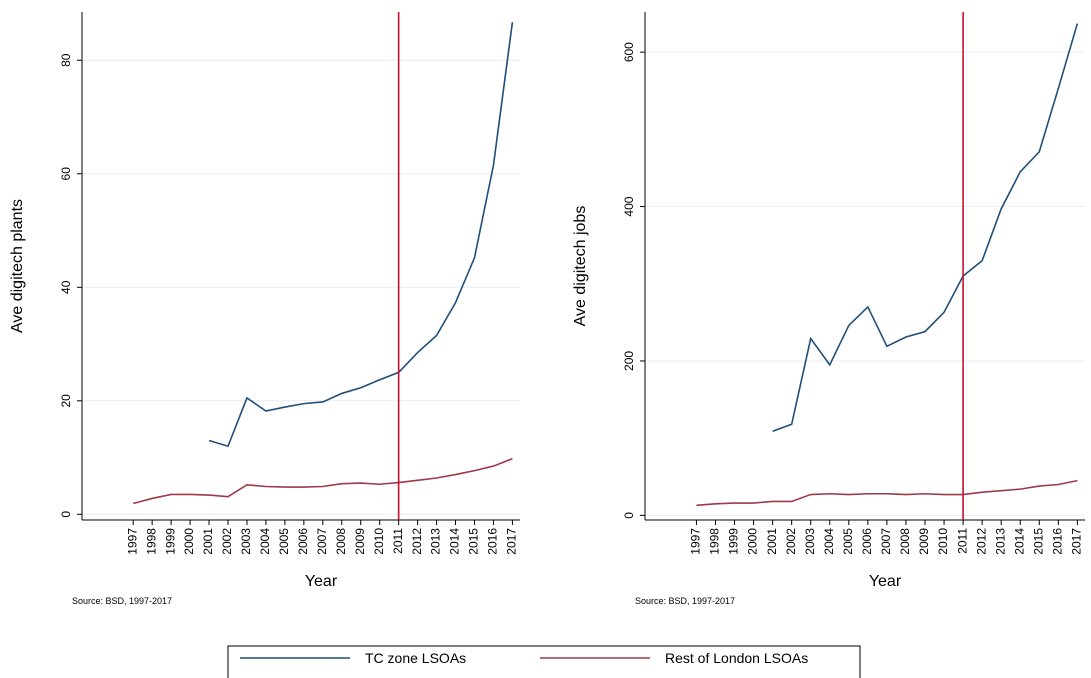 The width and height of the screenshot is (1091, 678). What do you see at coordinates (66, 174) in the screenshot?
I see `y-tick-label: 60` at bounding box center [66, 174].